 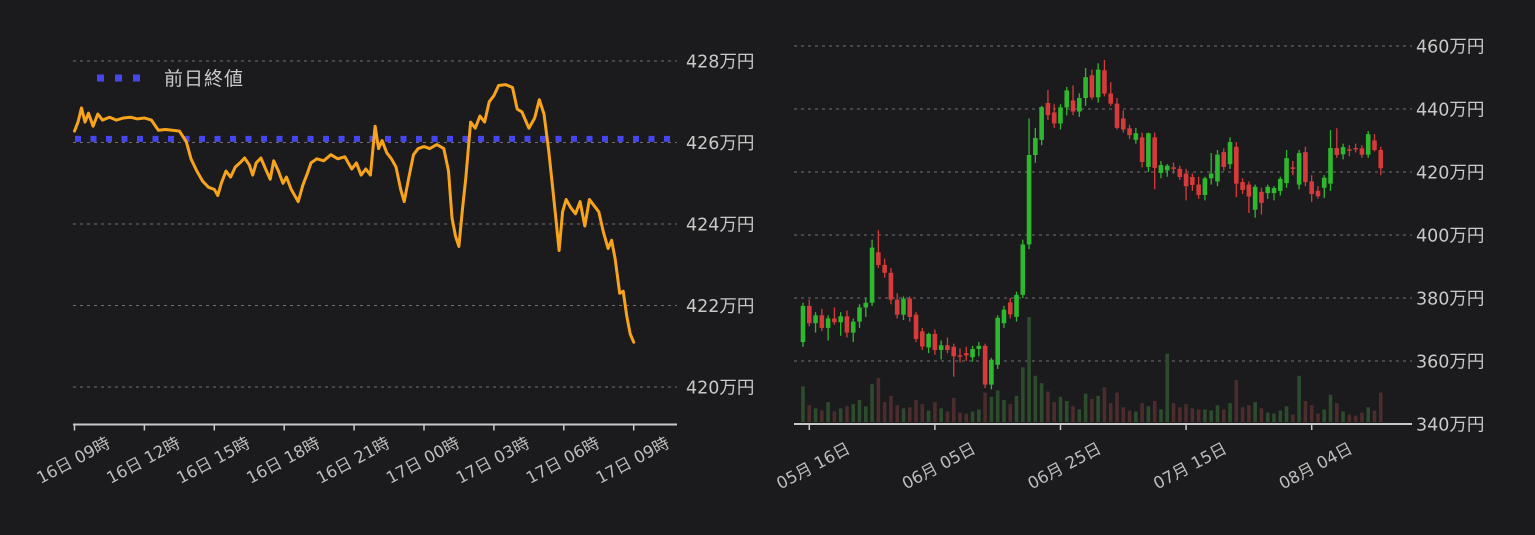 I want to click on intraday-legend: 前日終値, so click(x=170, y=79).